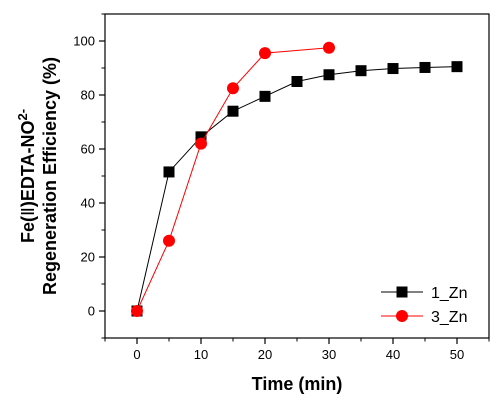  What do you see at coordinates (449, 317) in the screenshot?
I see `legend-label: 3_Zn` at bounding box center [449, 317].